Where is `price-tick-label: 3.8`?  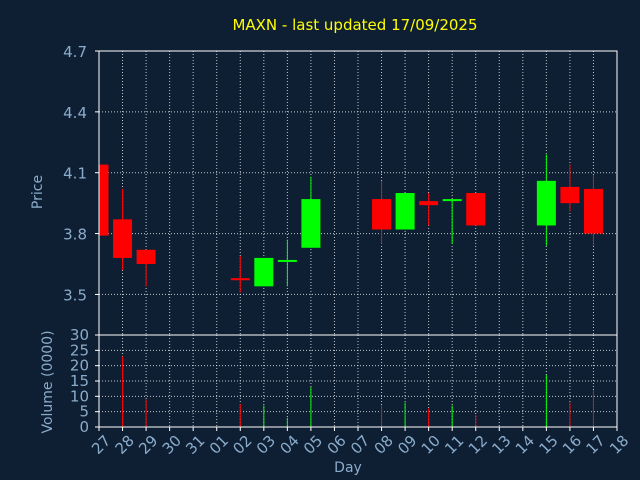
price-tick-label: 3.8 is located at coordinates (75, 235).